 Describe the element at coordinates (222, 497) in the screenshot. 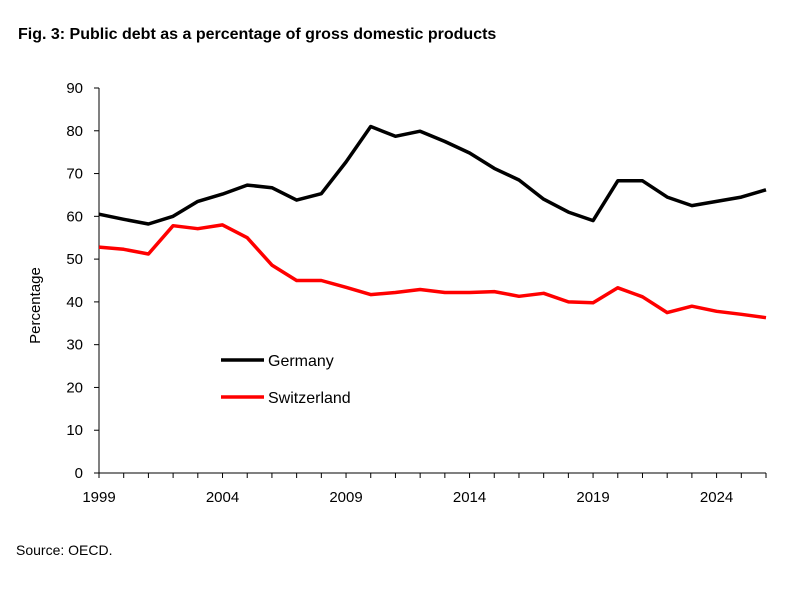

I see `x-tick-label: 2004` at that location.